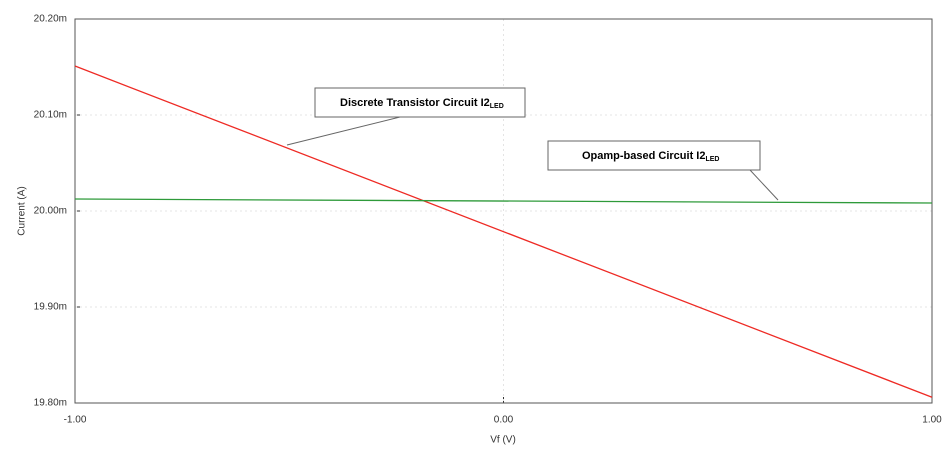  Describe the element at coordinates (50, 403) in the screenshot. I see `y-tick-label: 19.80m` at that location.